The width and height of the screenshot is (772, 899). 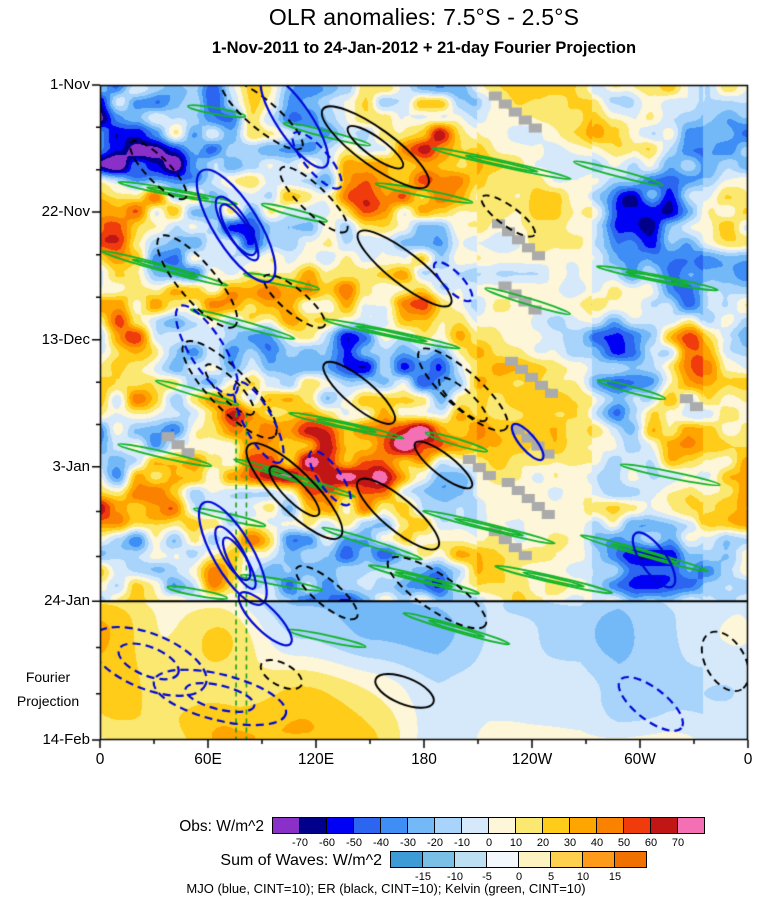 I want to click on x-tick-label: 120E, so click(x=316, y=759).